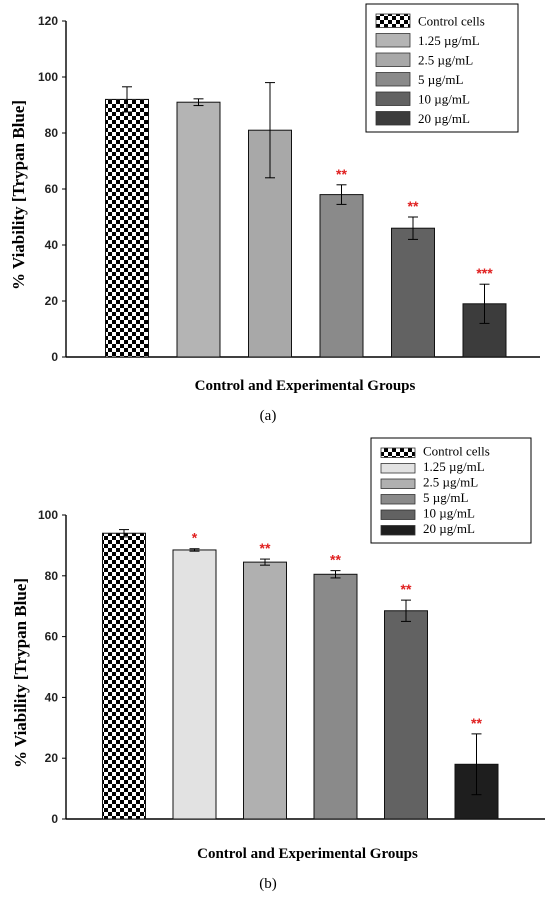 This screenshot has height=899, width=550. I want to click on y-tick-label: 120, so click(48, 21).